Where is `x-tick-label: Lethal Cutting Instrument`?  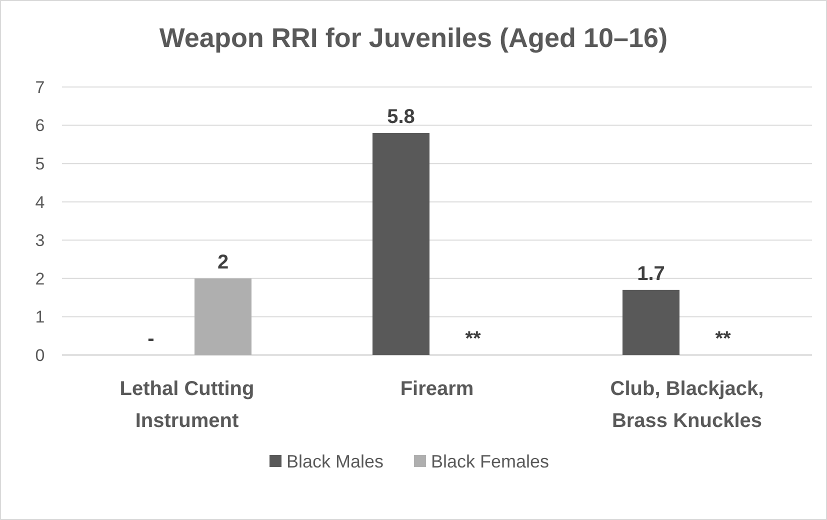 x-tick-label: Lethal Cutting Instrument is located at coordinates (187, 405).